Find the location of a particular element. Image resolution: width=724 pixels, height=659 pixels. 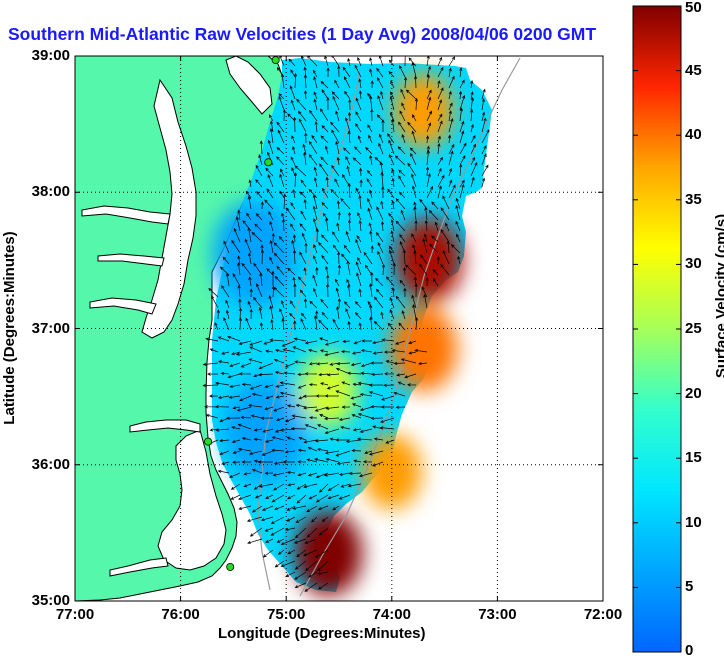

x-tick-label: 74:00 is located at coordinates (391, 614).